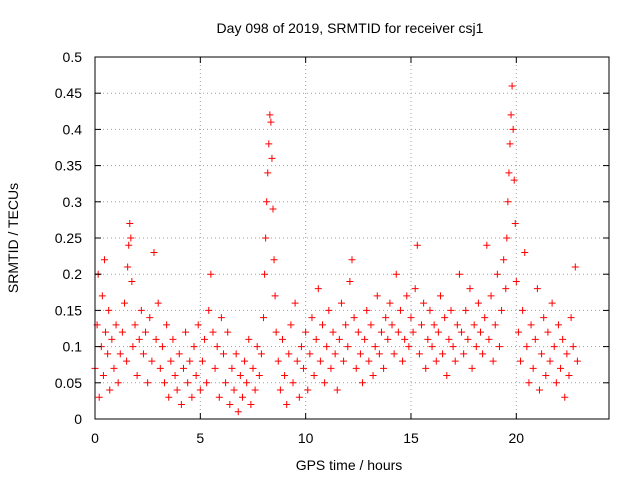 The image size is (640, 480). Describe the element at coordinates (68, 310) in the screenshot. I see `y-tick-label: 0.15` at that location.